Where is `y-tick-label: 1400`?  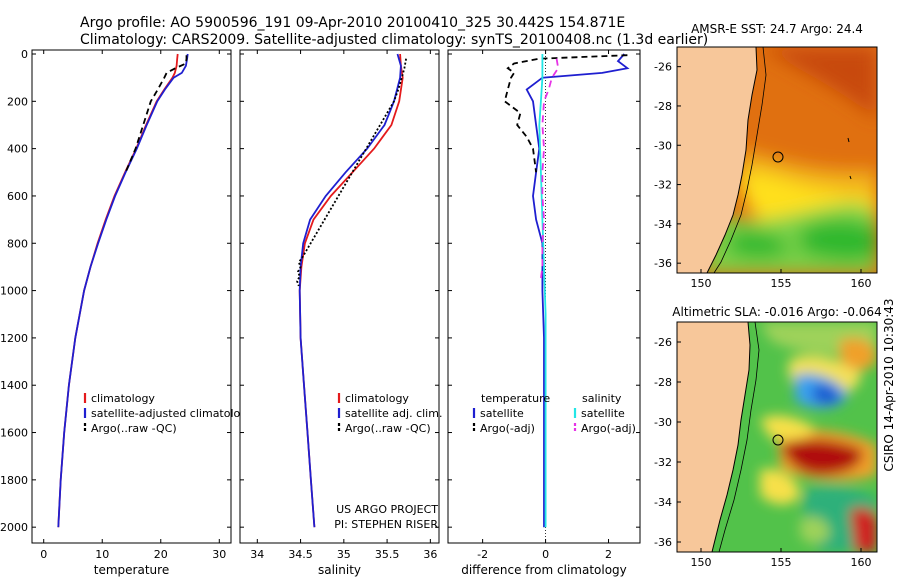
y-tick-label: 1400 is located at coordinates (14, 385).